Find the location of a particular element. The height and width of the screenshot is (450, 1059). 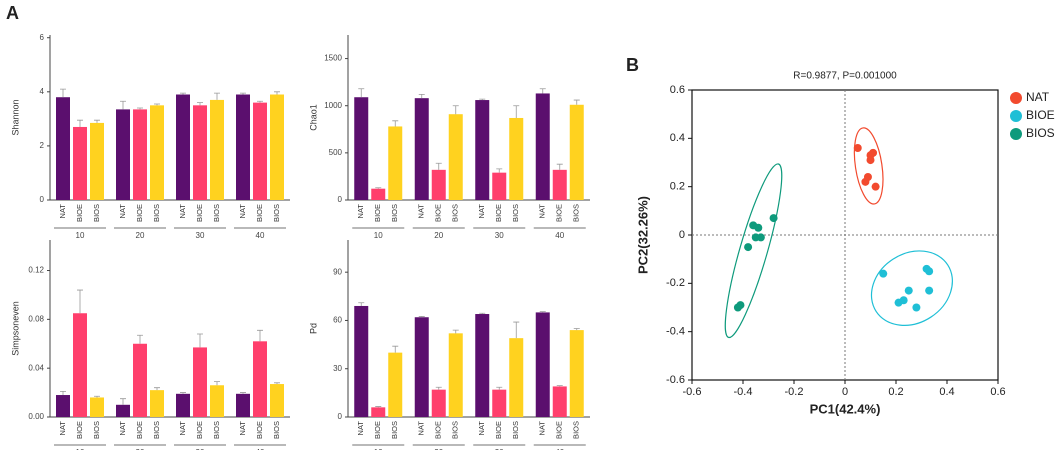

legend-label: BIOE is located at coordinates (1040, 115).